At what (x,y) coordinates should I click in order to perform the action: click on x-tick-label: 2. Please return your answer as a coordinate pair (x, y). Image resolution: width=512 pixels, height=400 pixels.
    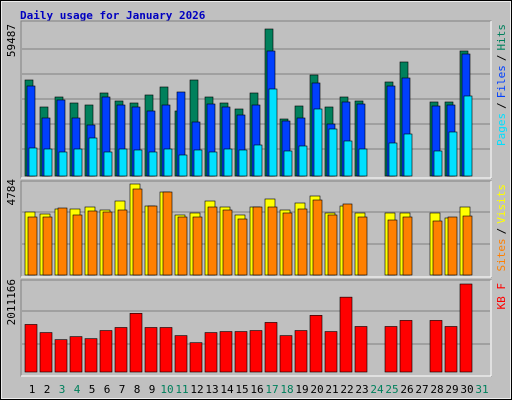
    Looking at the image, I should click on (47, 389).